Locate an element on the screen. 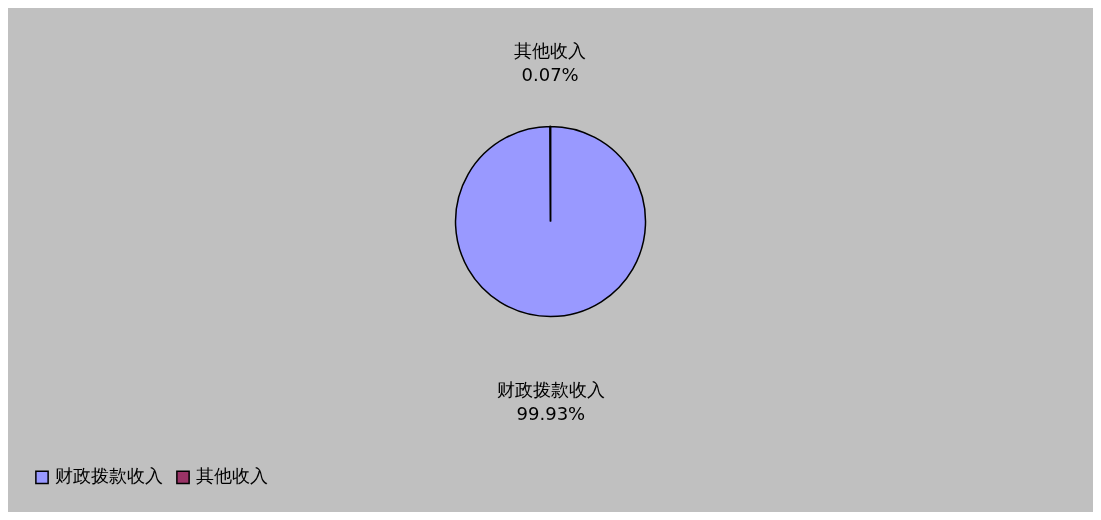  data-label: 99.93% is located at coordinates (551, 414).